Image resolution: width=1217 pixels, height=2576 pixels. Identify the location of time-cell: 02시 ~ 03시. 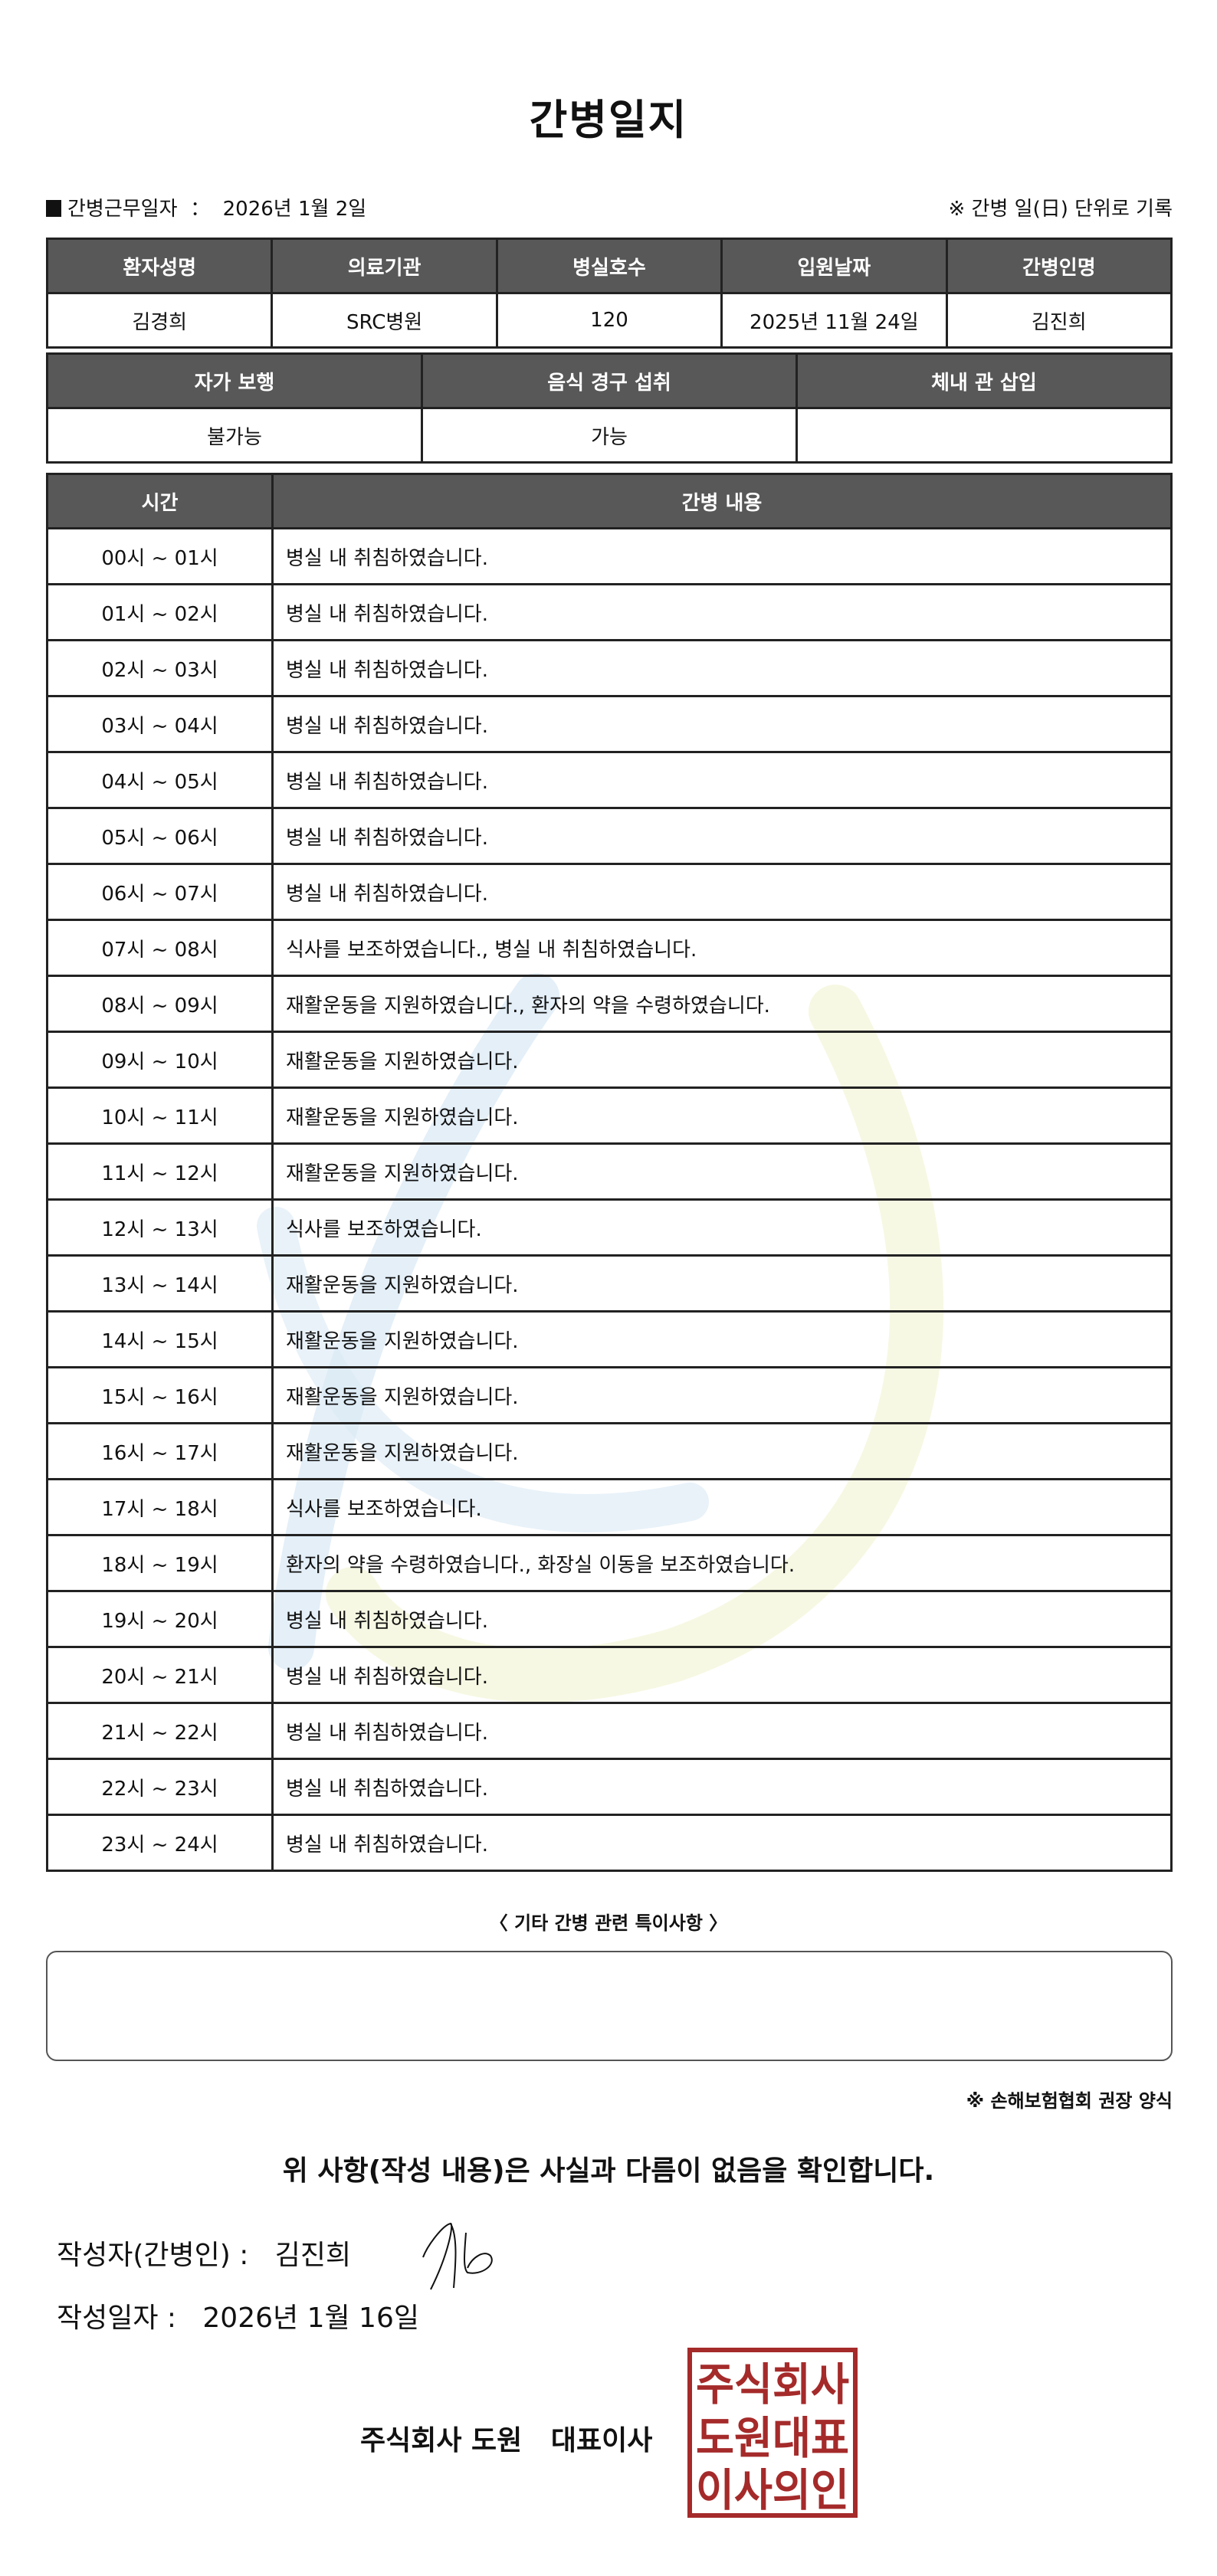
(160, 668).